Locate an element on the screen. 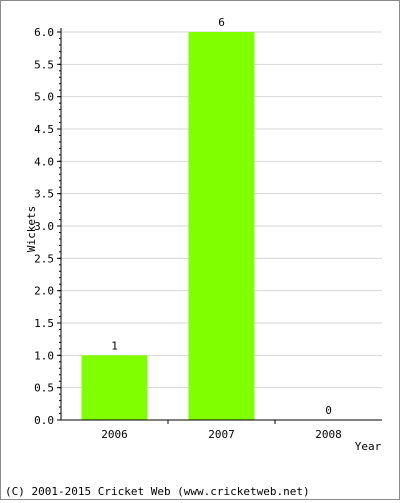 The width and height of the screenshot is (400, 503). y-tick-label: 4.5 is located at coordinates (44, 129).